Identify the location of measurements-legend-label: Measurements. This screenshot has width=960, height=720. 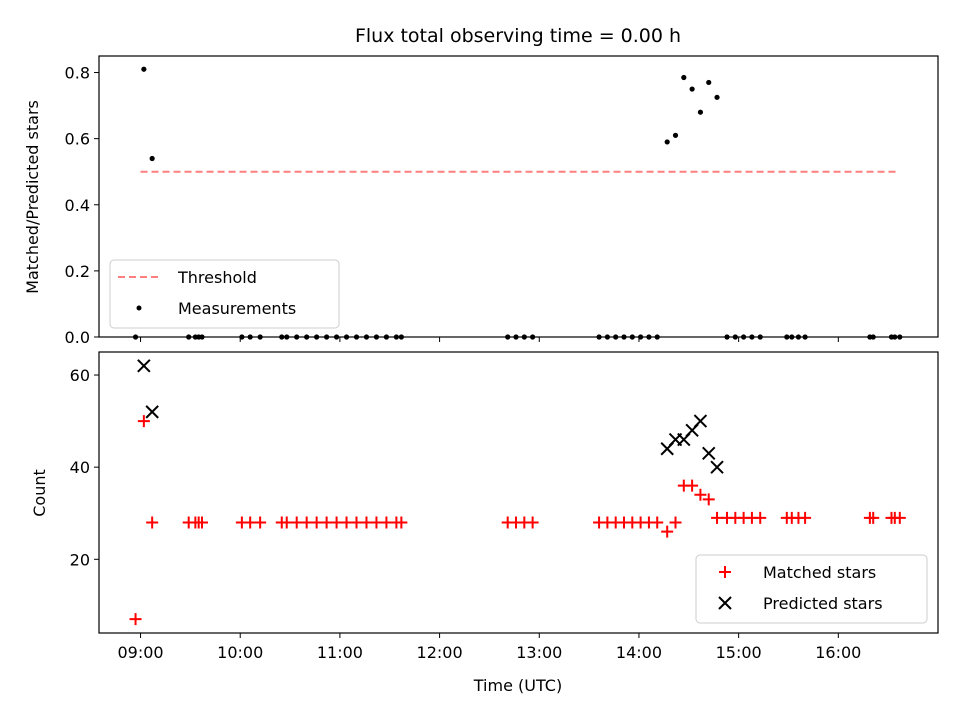
(237, 308).